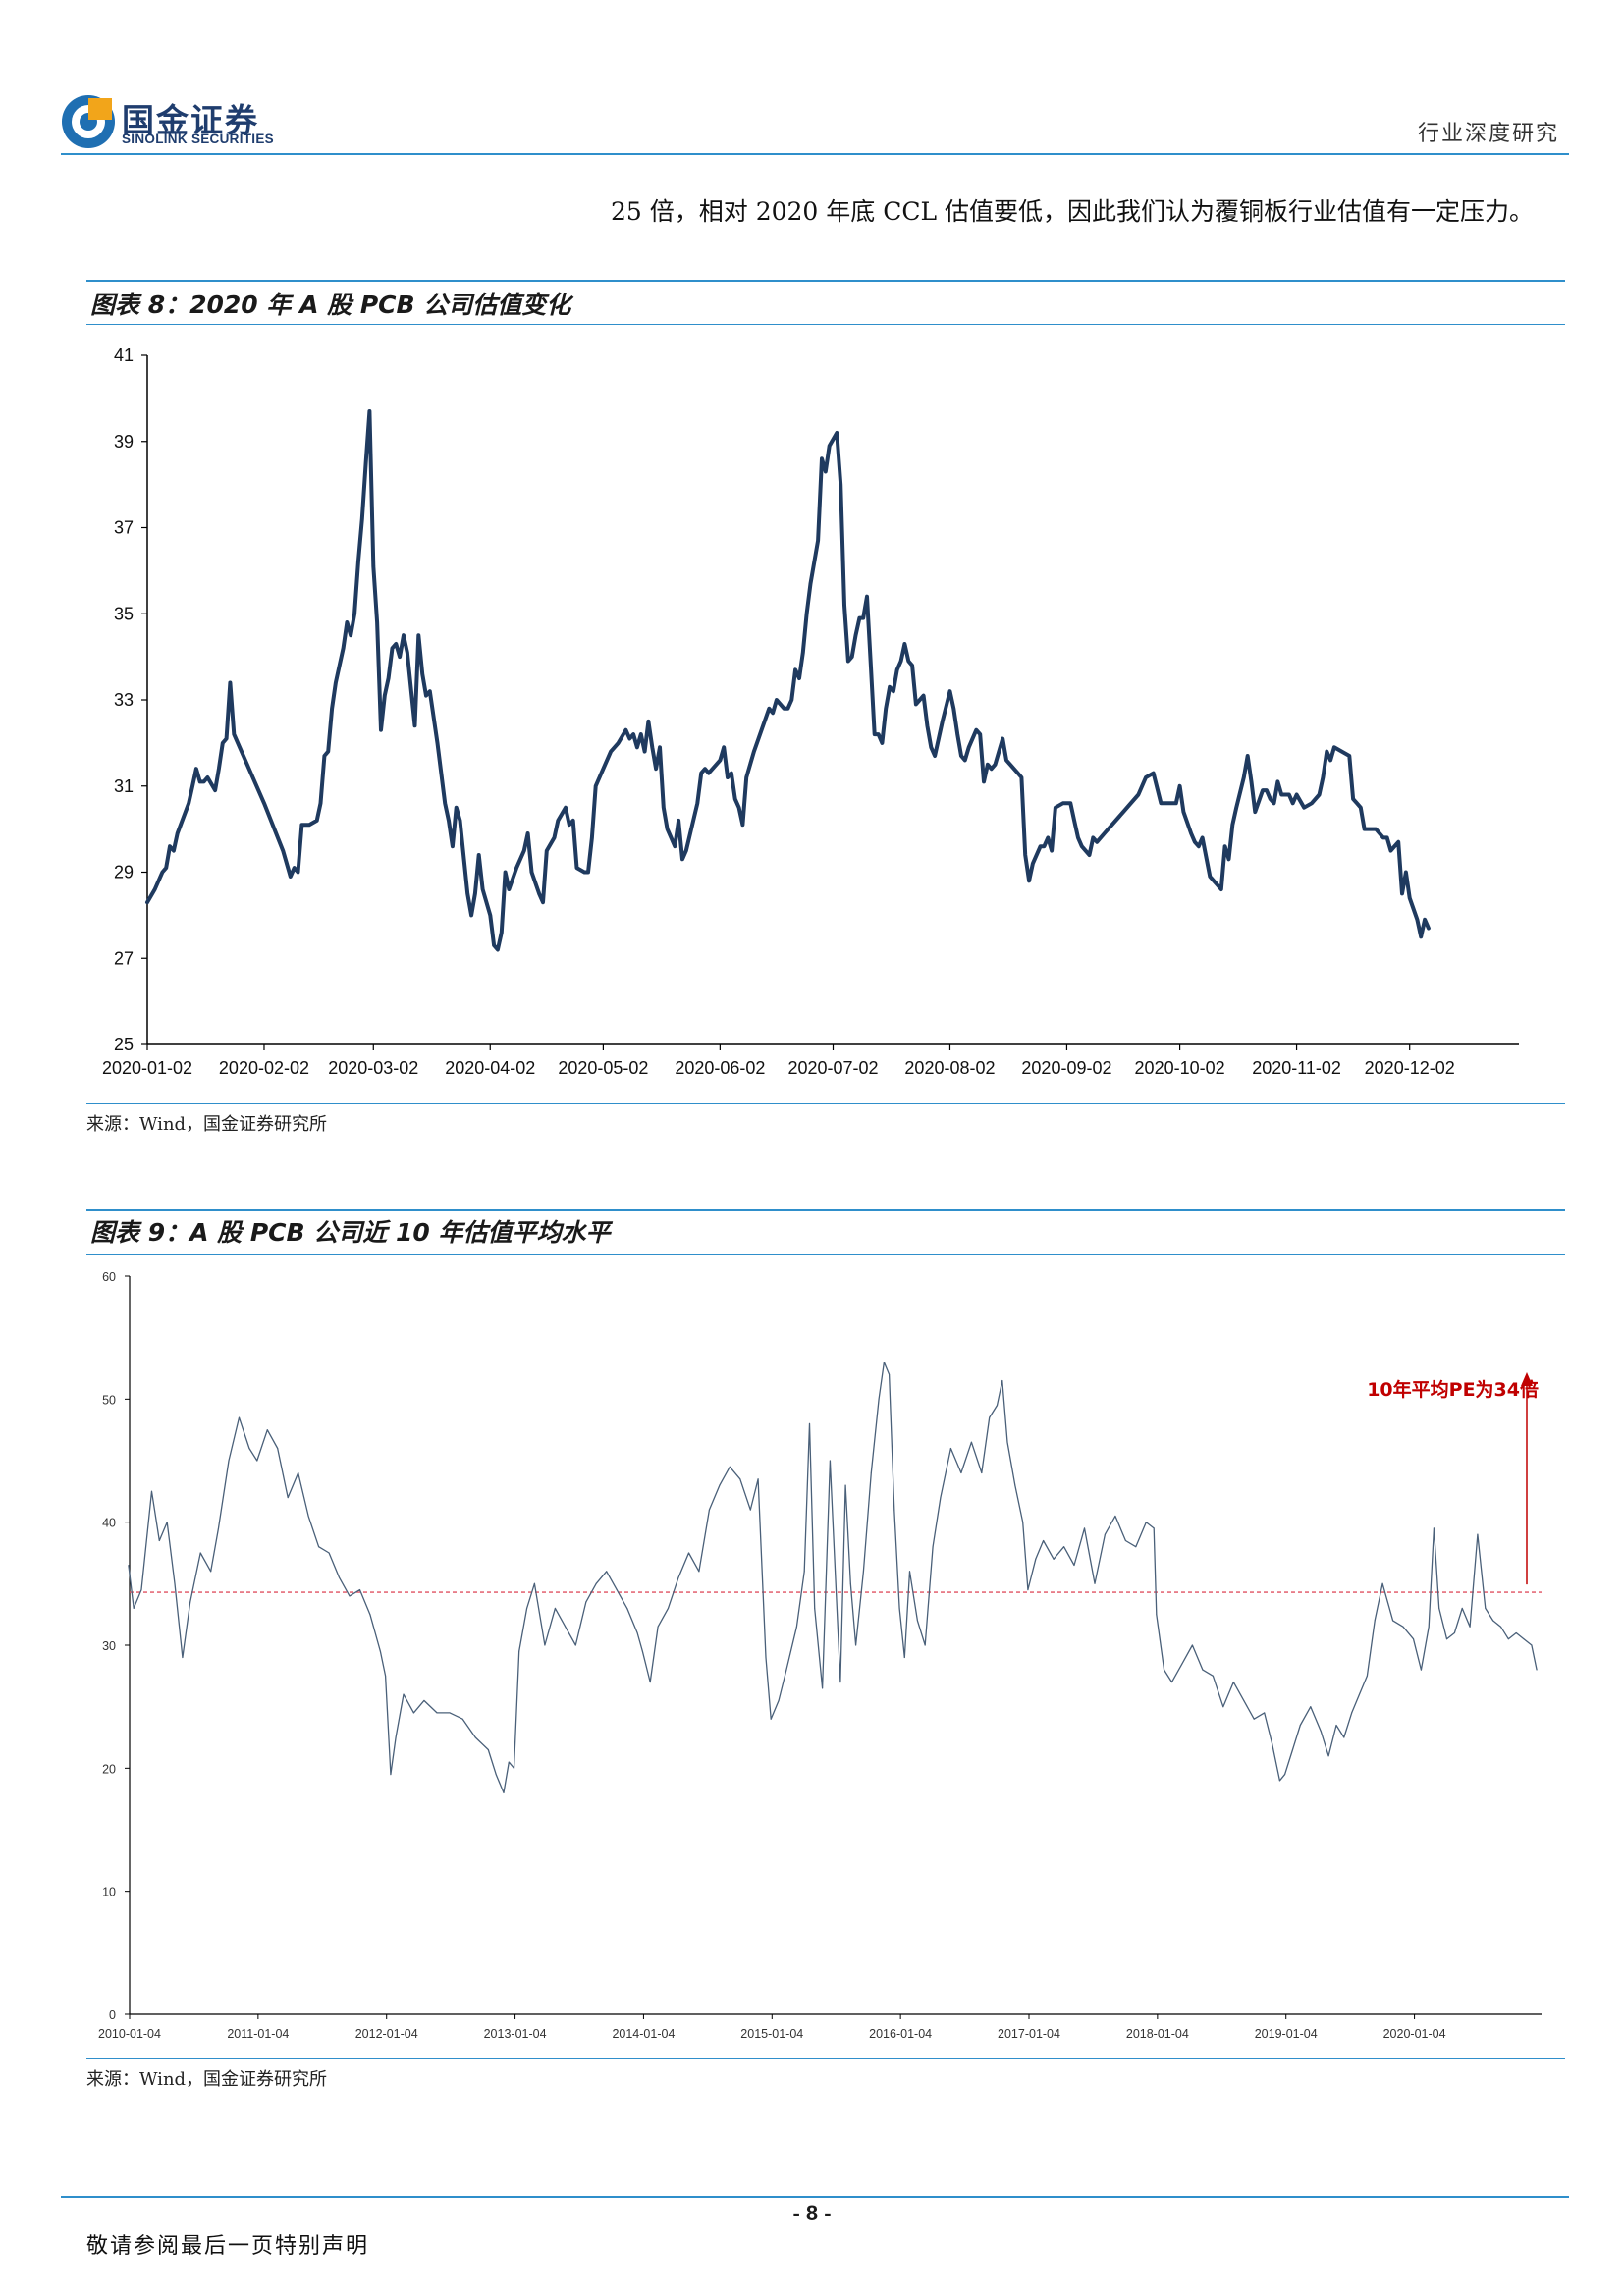  Describe the element at coordinates (1180, 1068) in the screenshot. I see `x-tick-label: 2020-10-02` at that location.